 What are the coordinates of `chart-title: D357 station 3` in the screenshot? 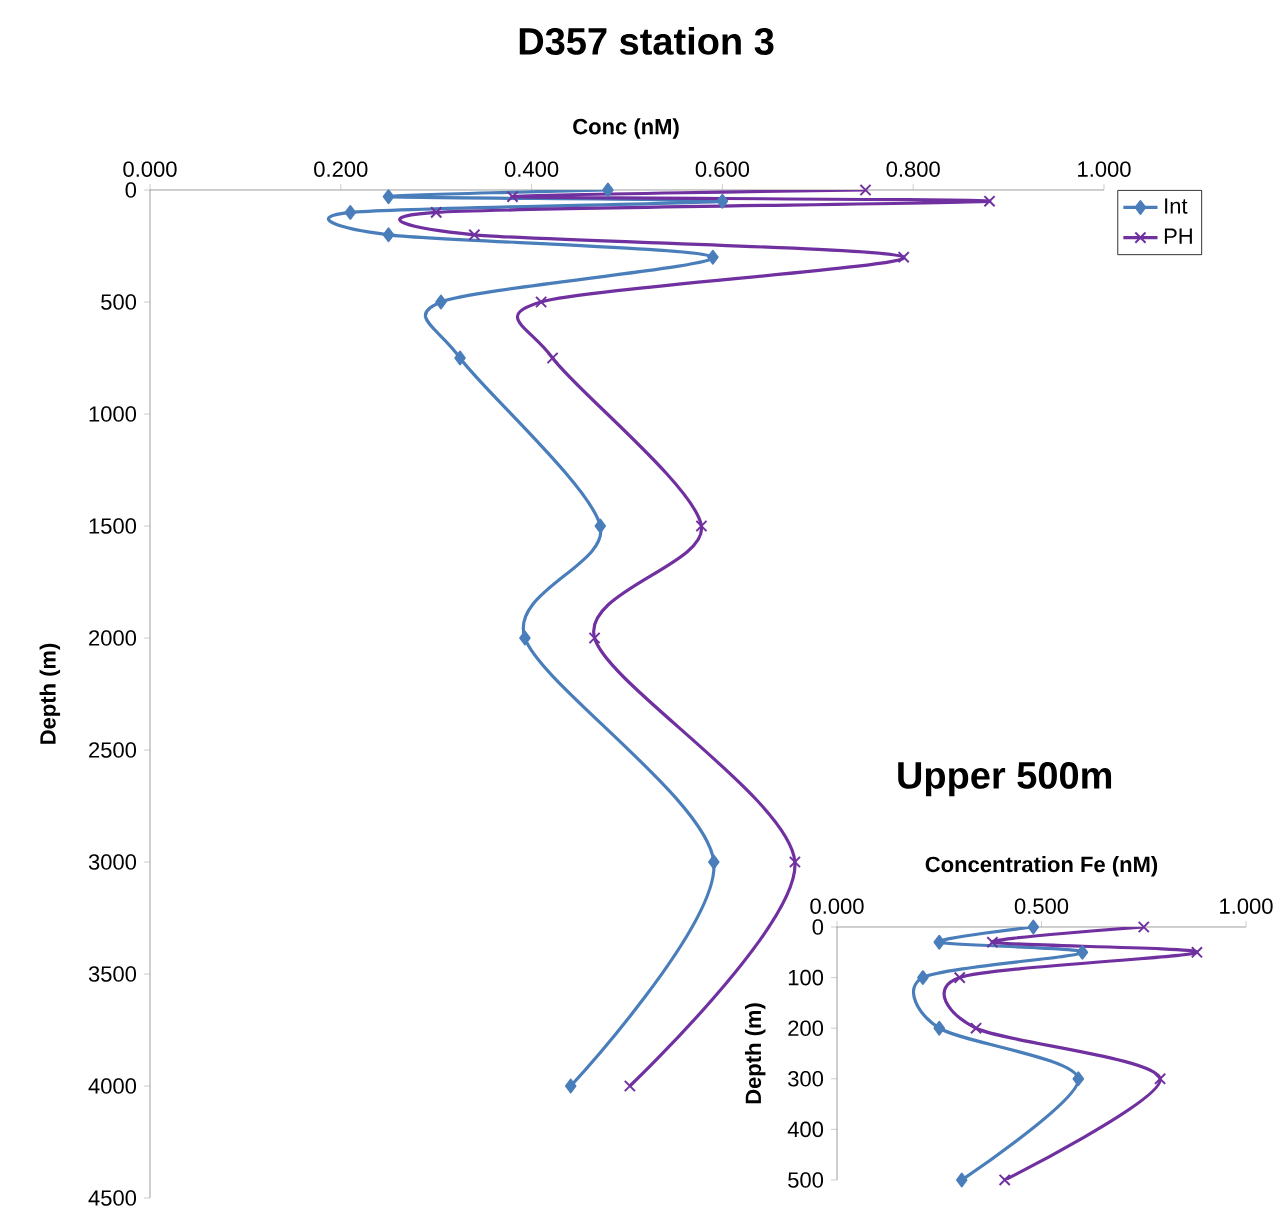 It's located at (646, 40).